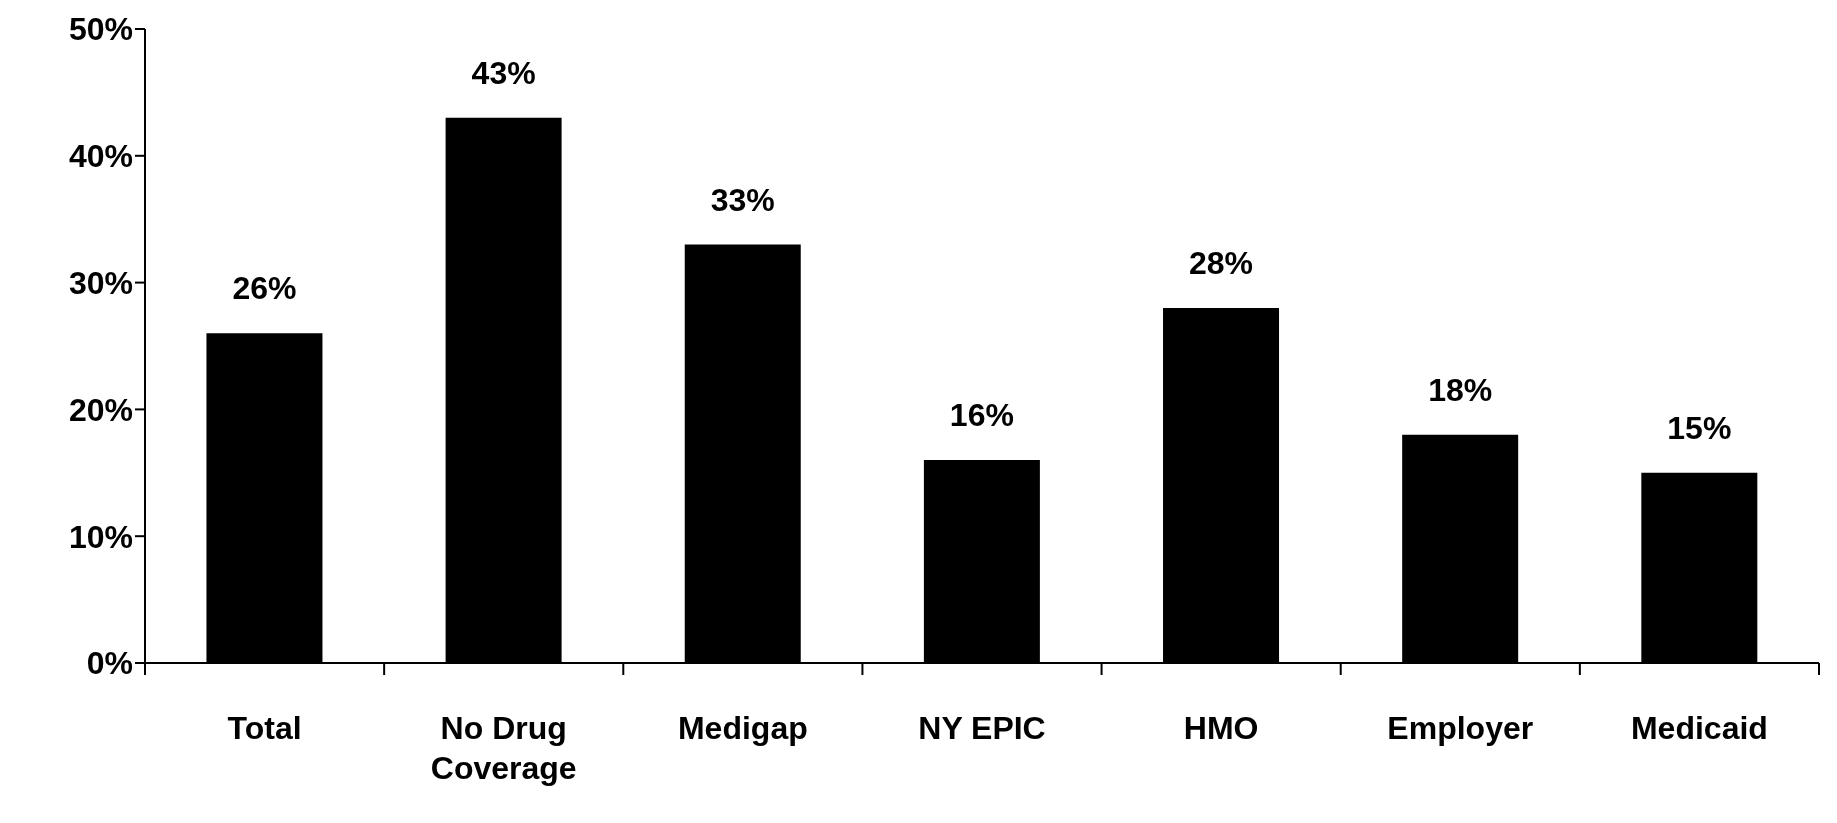 The height and width of the screenshot is (823, 1837). Describe the element at coordinates (264, 728) in the screenshot. I see `x-tick-label: Total` at that location.